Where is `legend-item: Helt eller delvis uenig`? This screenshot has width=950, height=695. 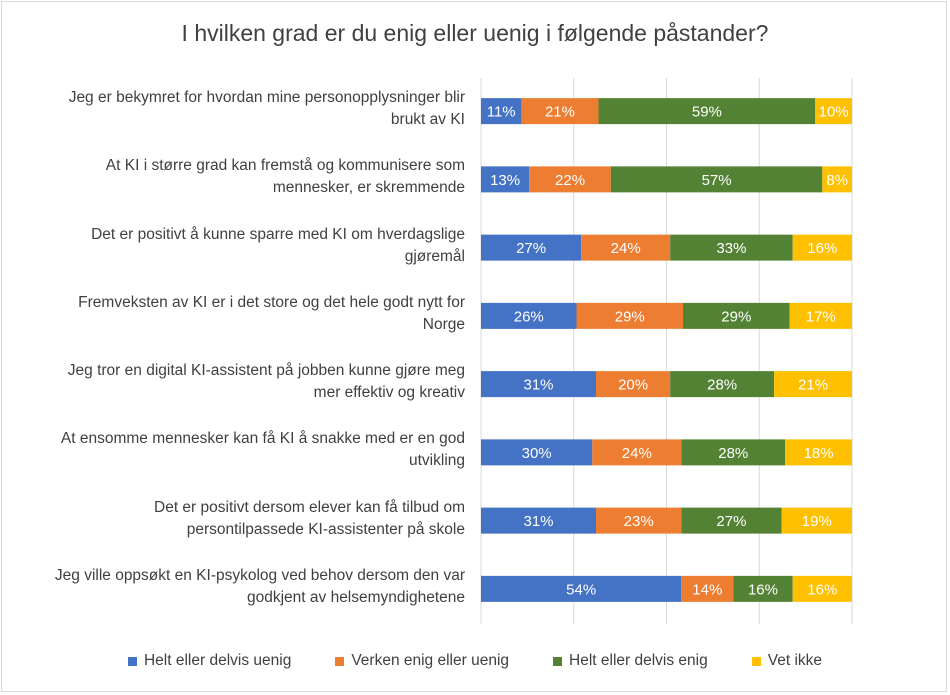
legend-item: Helt eller delvis uenig is located at coordinates (209, 661).